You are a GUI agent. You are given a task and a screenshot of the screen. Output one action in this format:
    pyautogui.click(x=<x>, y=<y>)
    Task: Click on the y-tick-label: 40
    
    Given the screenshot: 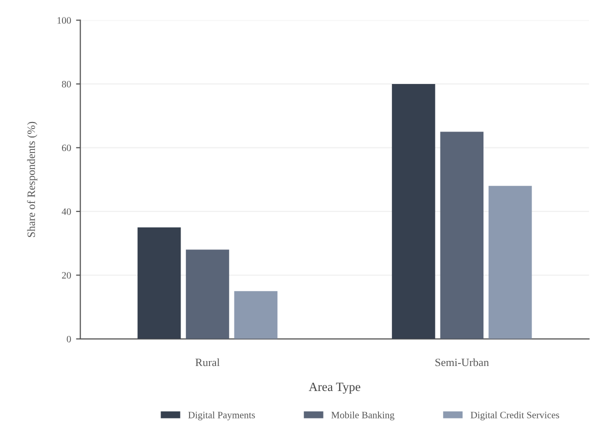 What is the action you would take?
    pyautogui.click(x=66, y=211)
    